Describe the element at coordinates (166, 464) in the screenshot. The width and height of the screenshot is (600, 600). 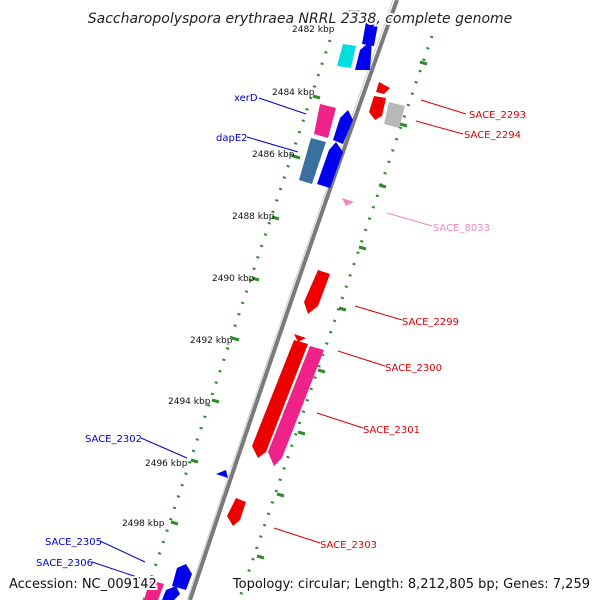
I see `scale-label: 2496 kbp` at that location.